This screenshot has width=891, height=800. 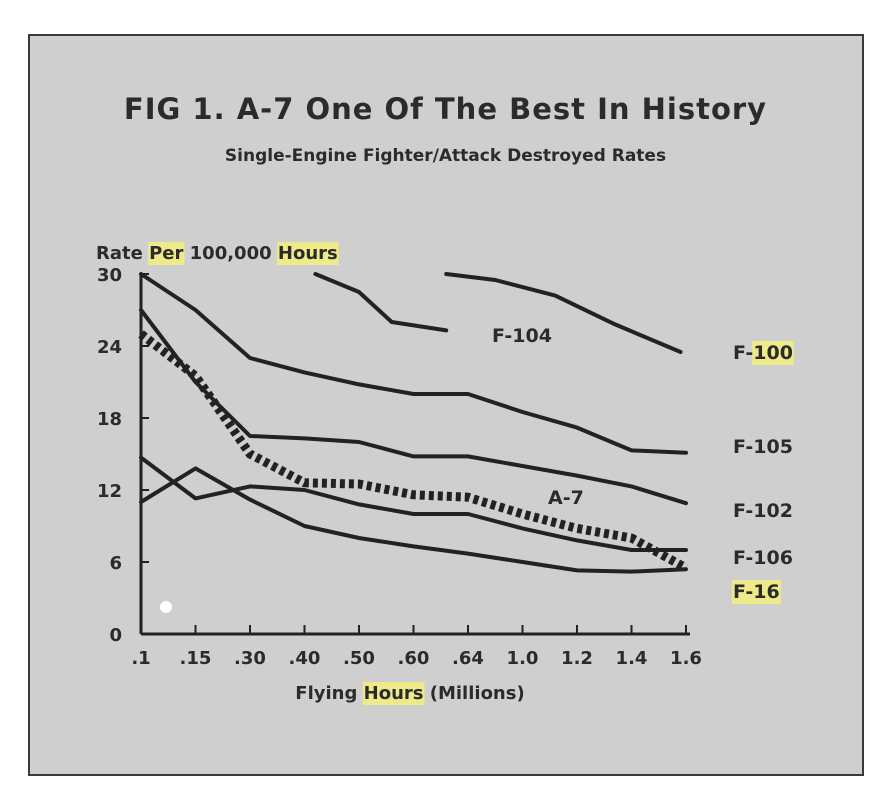 What do you see at coordinates (196, 658) in the screenshot?
I see `x-tick-label: .15` at bounding box center [196, 658].